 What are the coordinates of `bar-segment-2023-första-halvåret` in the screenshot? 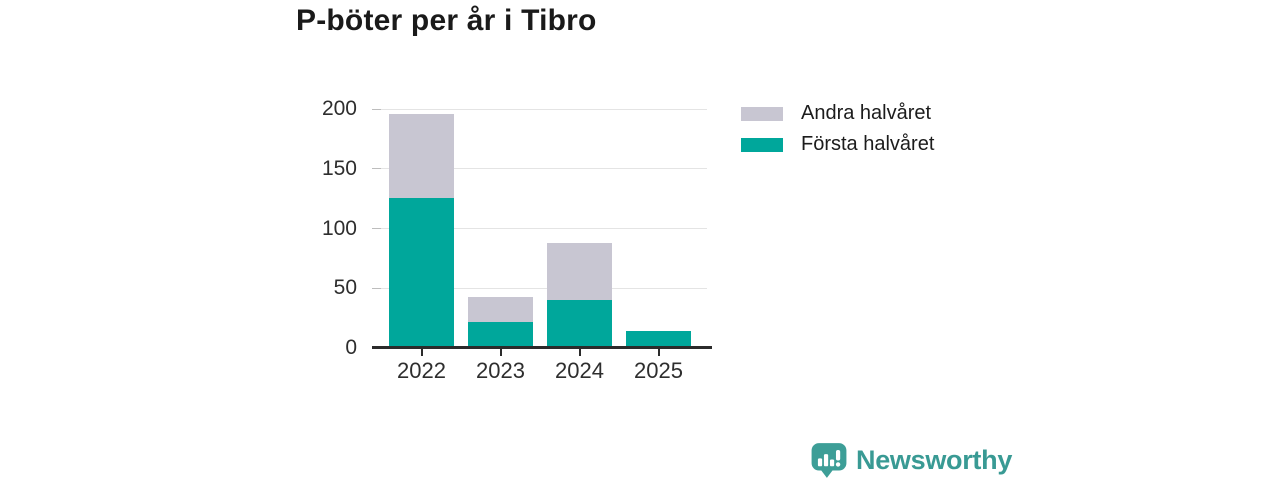 It's located at (500, 334).